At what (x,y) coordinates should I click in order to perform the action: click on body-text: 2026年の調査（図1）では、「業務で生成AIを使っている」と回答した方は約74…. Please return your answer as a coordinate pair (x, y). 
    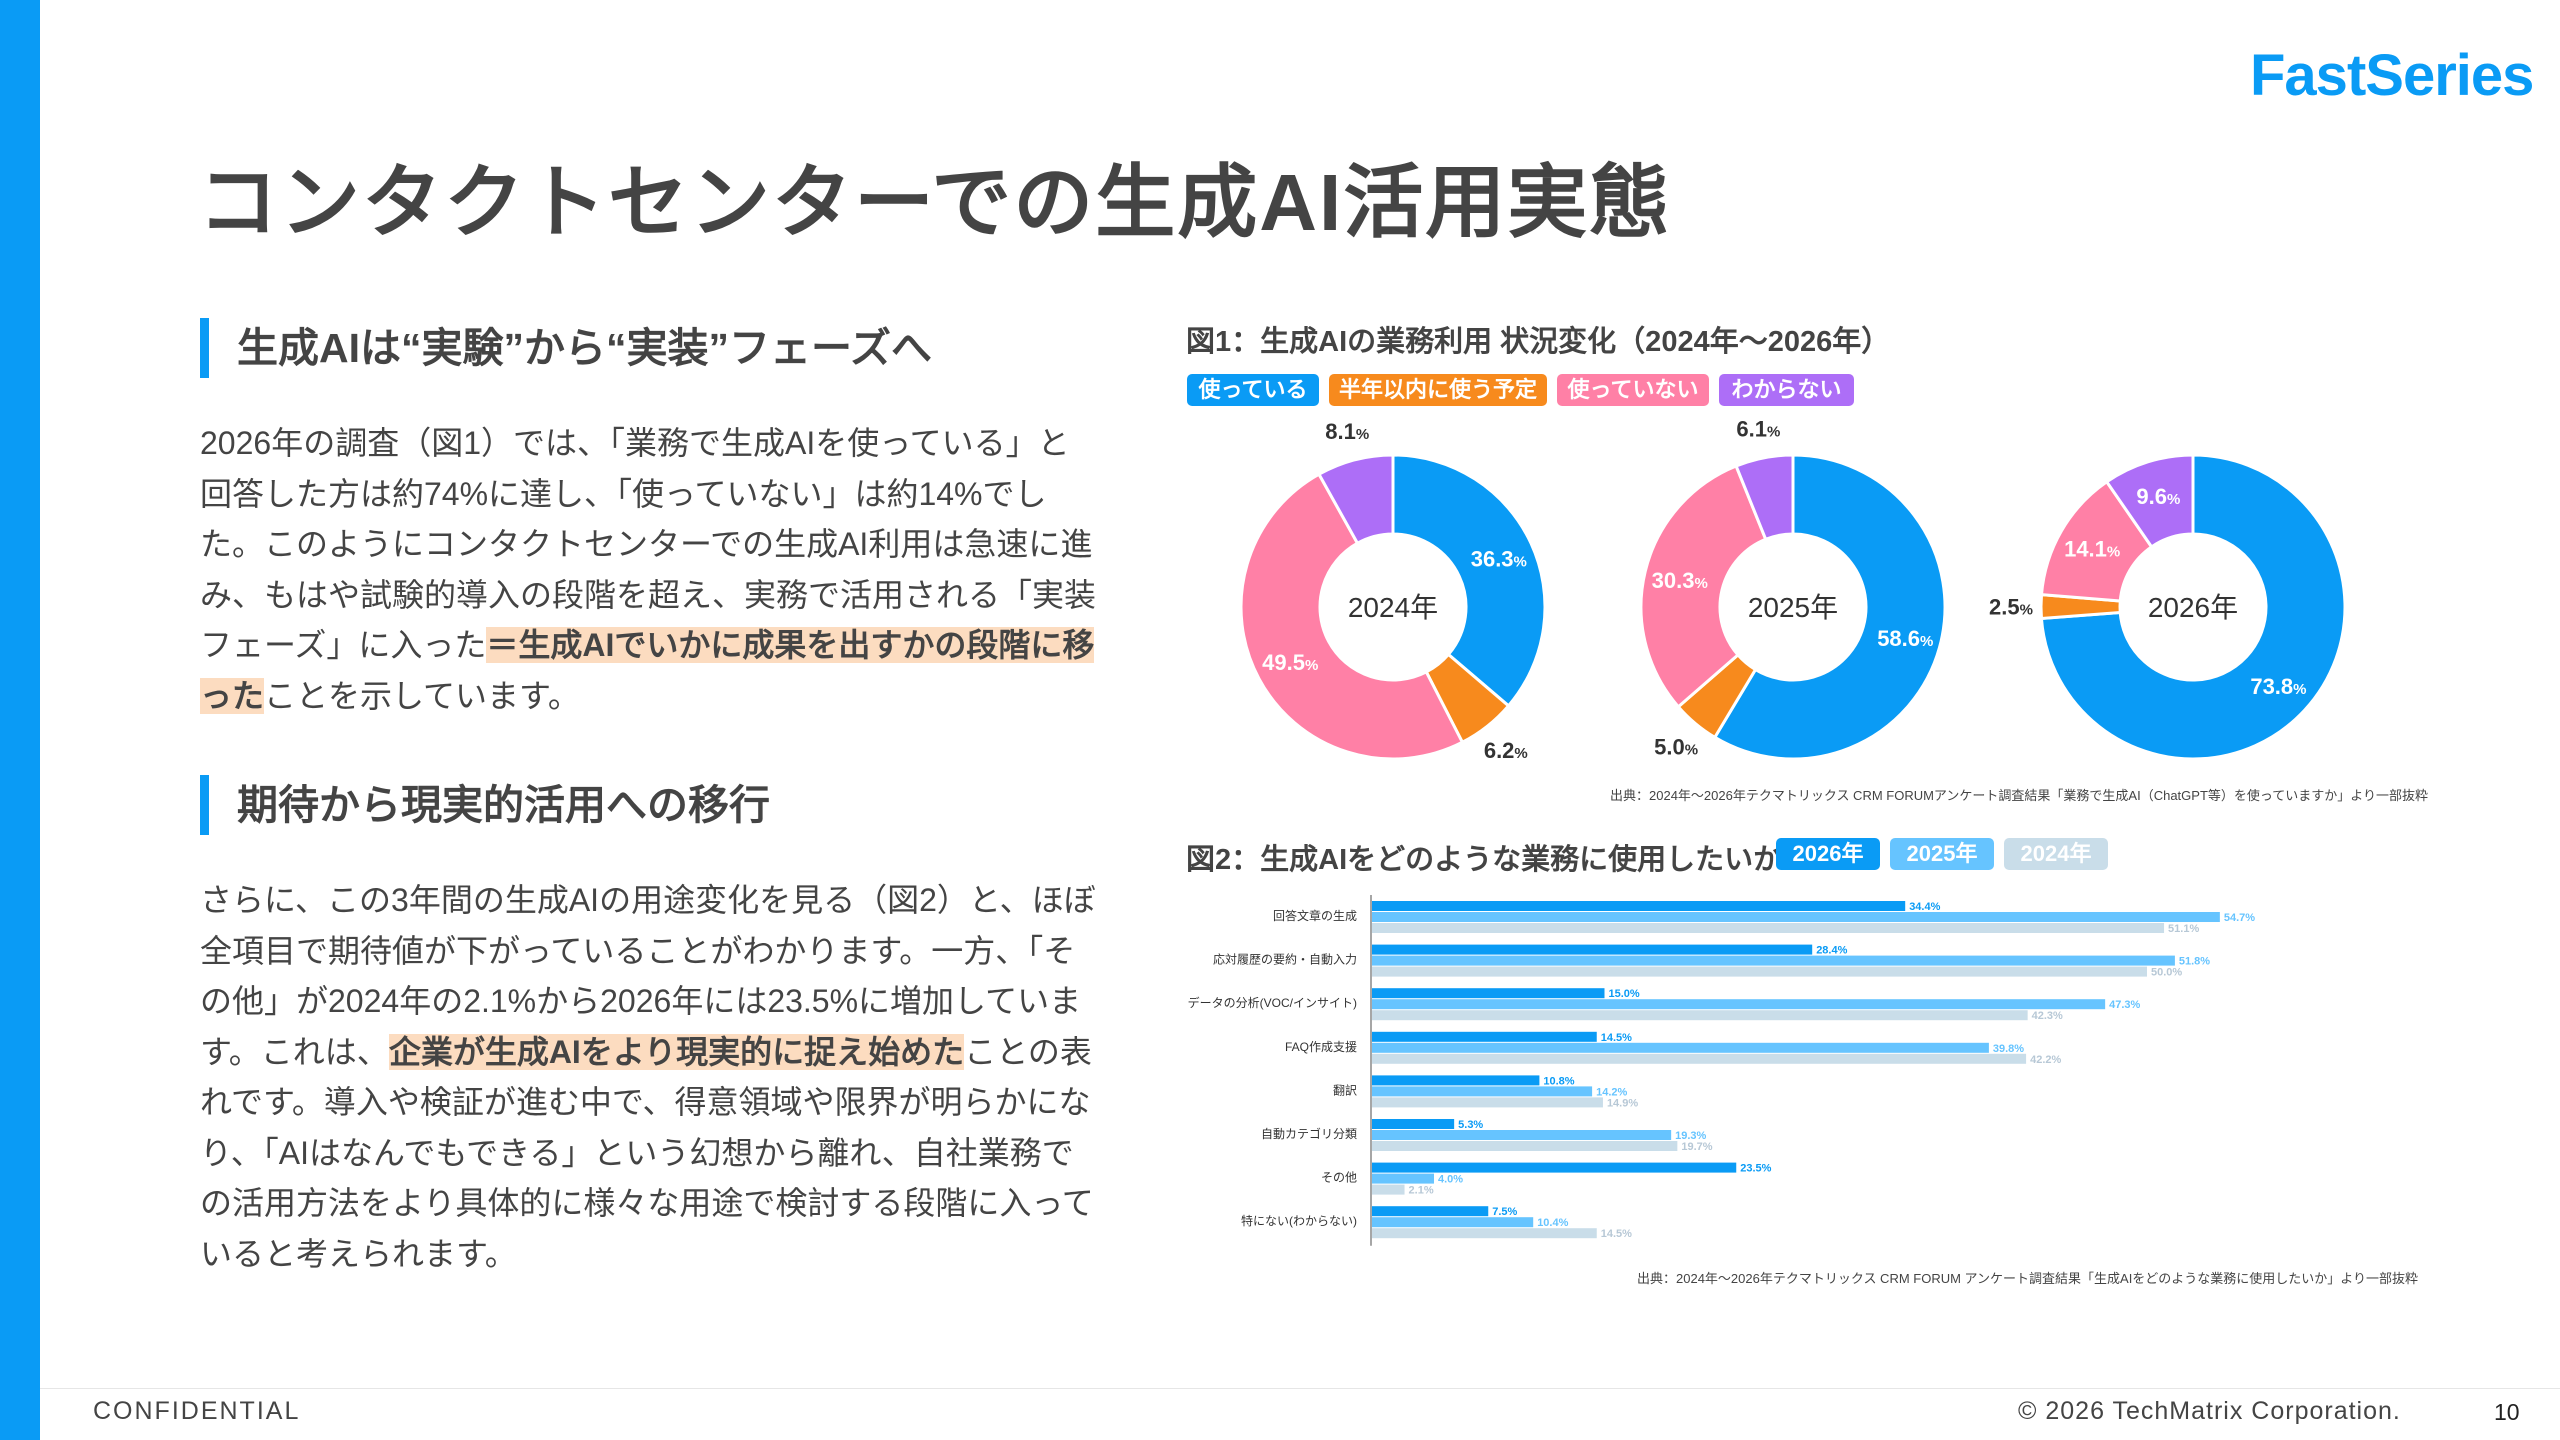
    Looking at the image, I should click on (648, 544).